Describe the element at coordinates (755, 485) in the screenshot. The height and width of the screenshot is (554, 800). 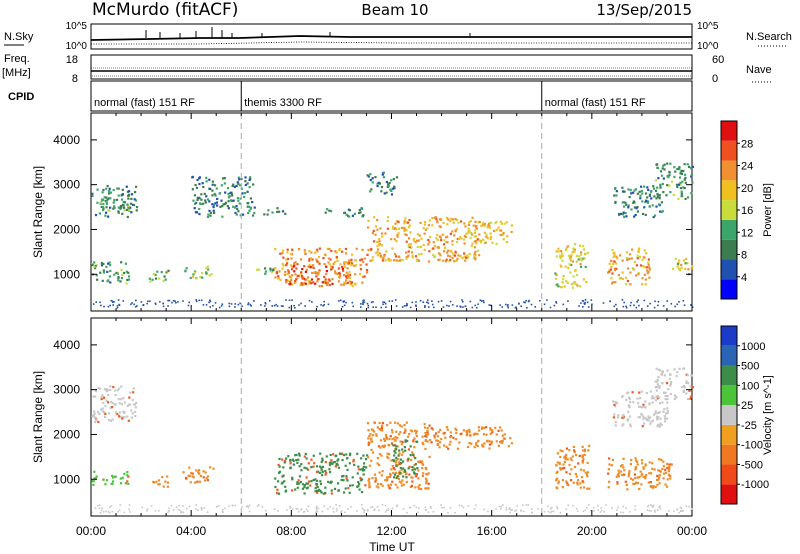
I see `colorbar-tick-label: -1000` at that location.